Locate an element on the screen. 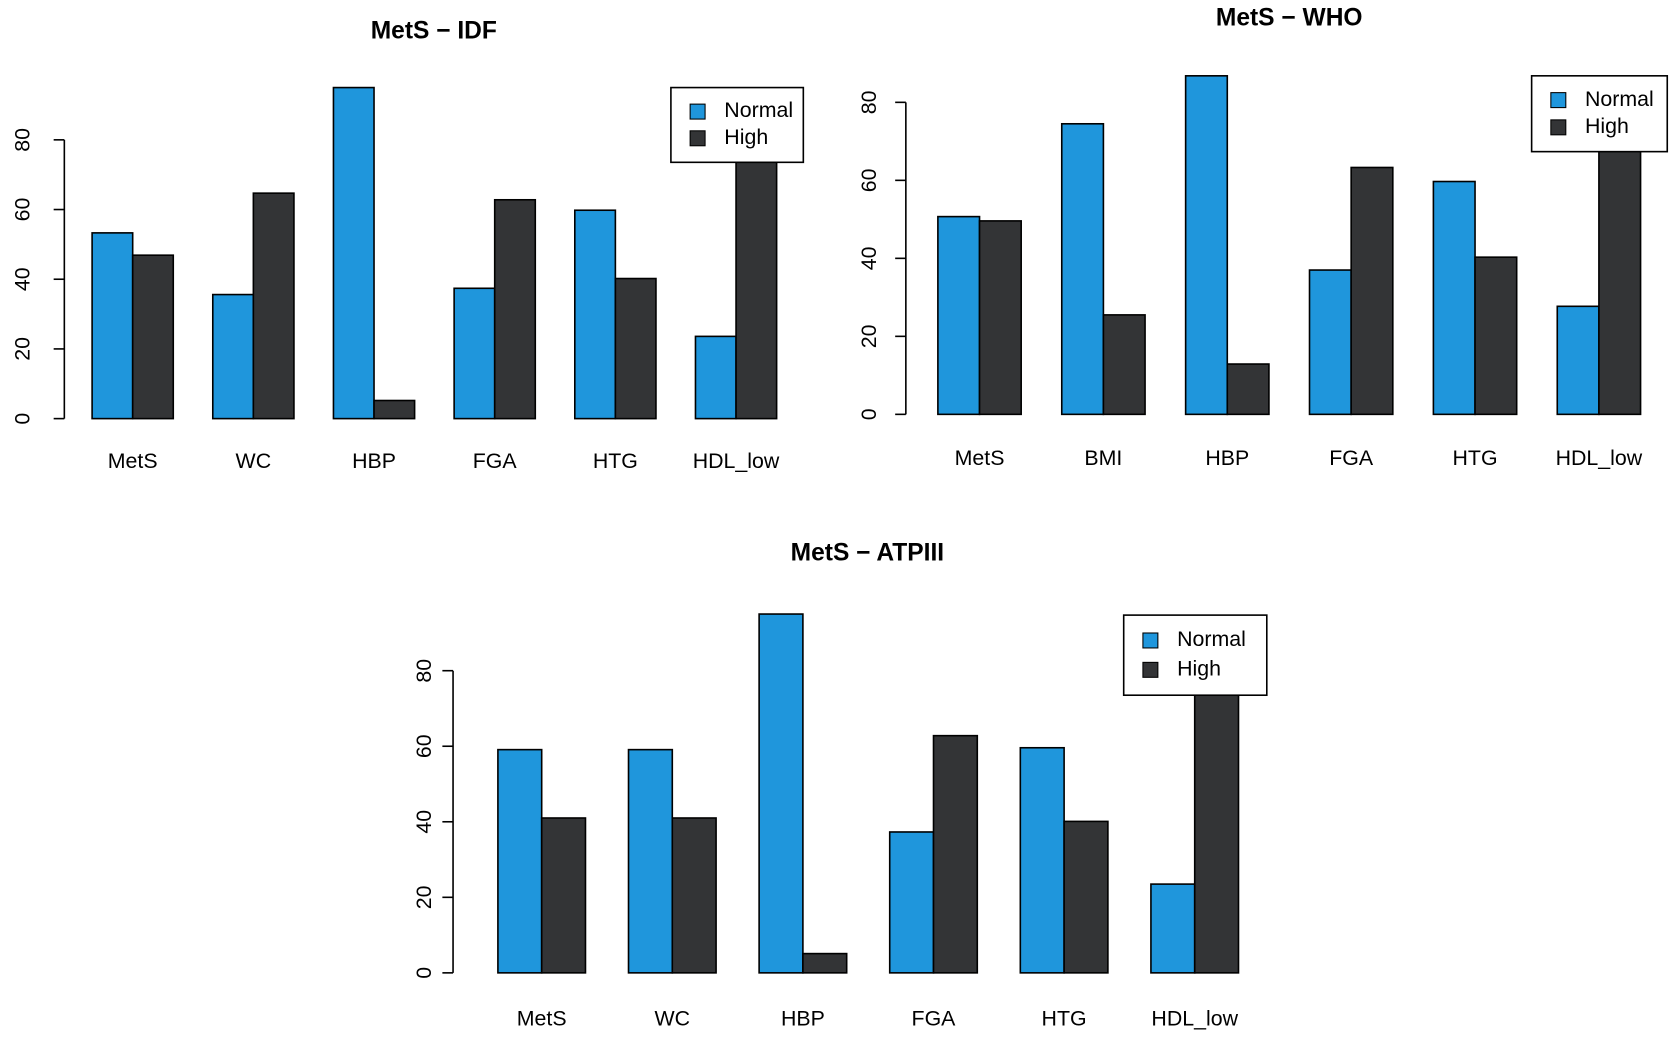 This screenshot has width=1675, height=1038. x-tick-label: BMI is located at coordinates (1103, 458).